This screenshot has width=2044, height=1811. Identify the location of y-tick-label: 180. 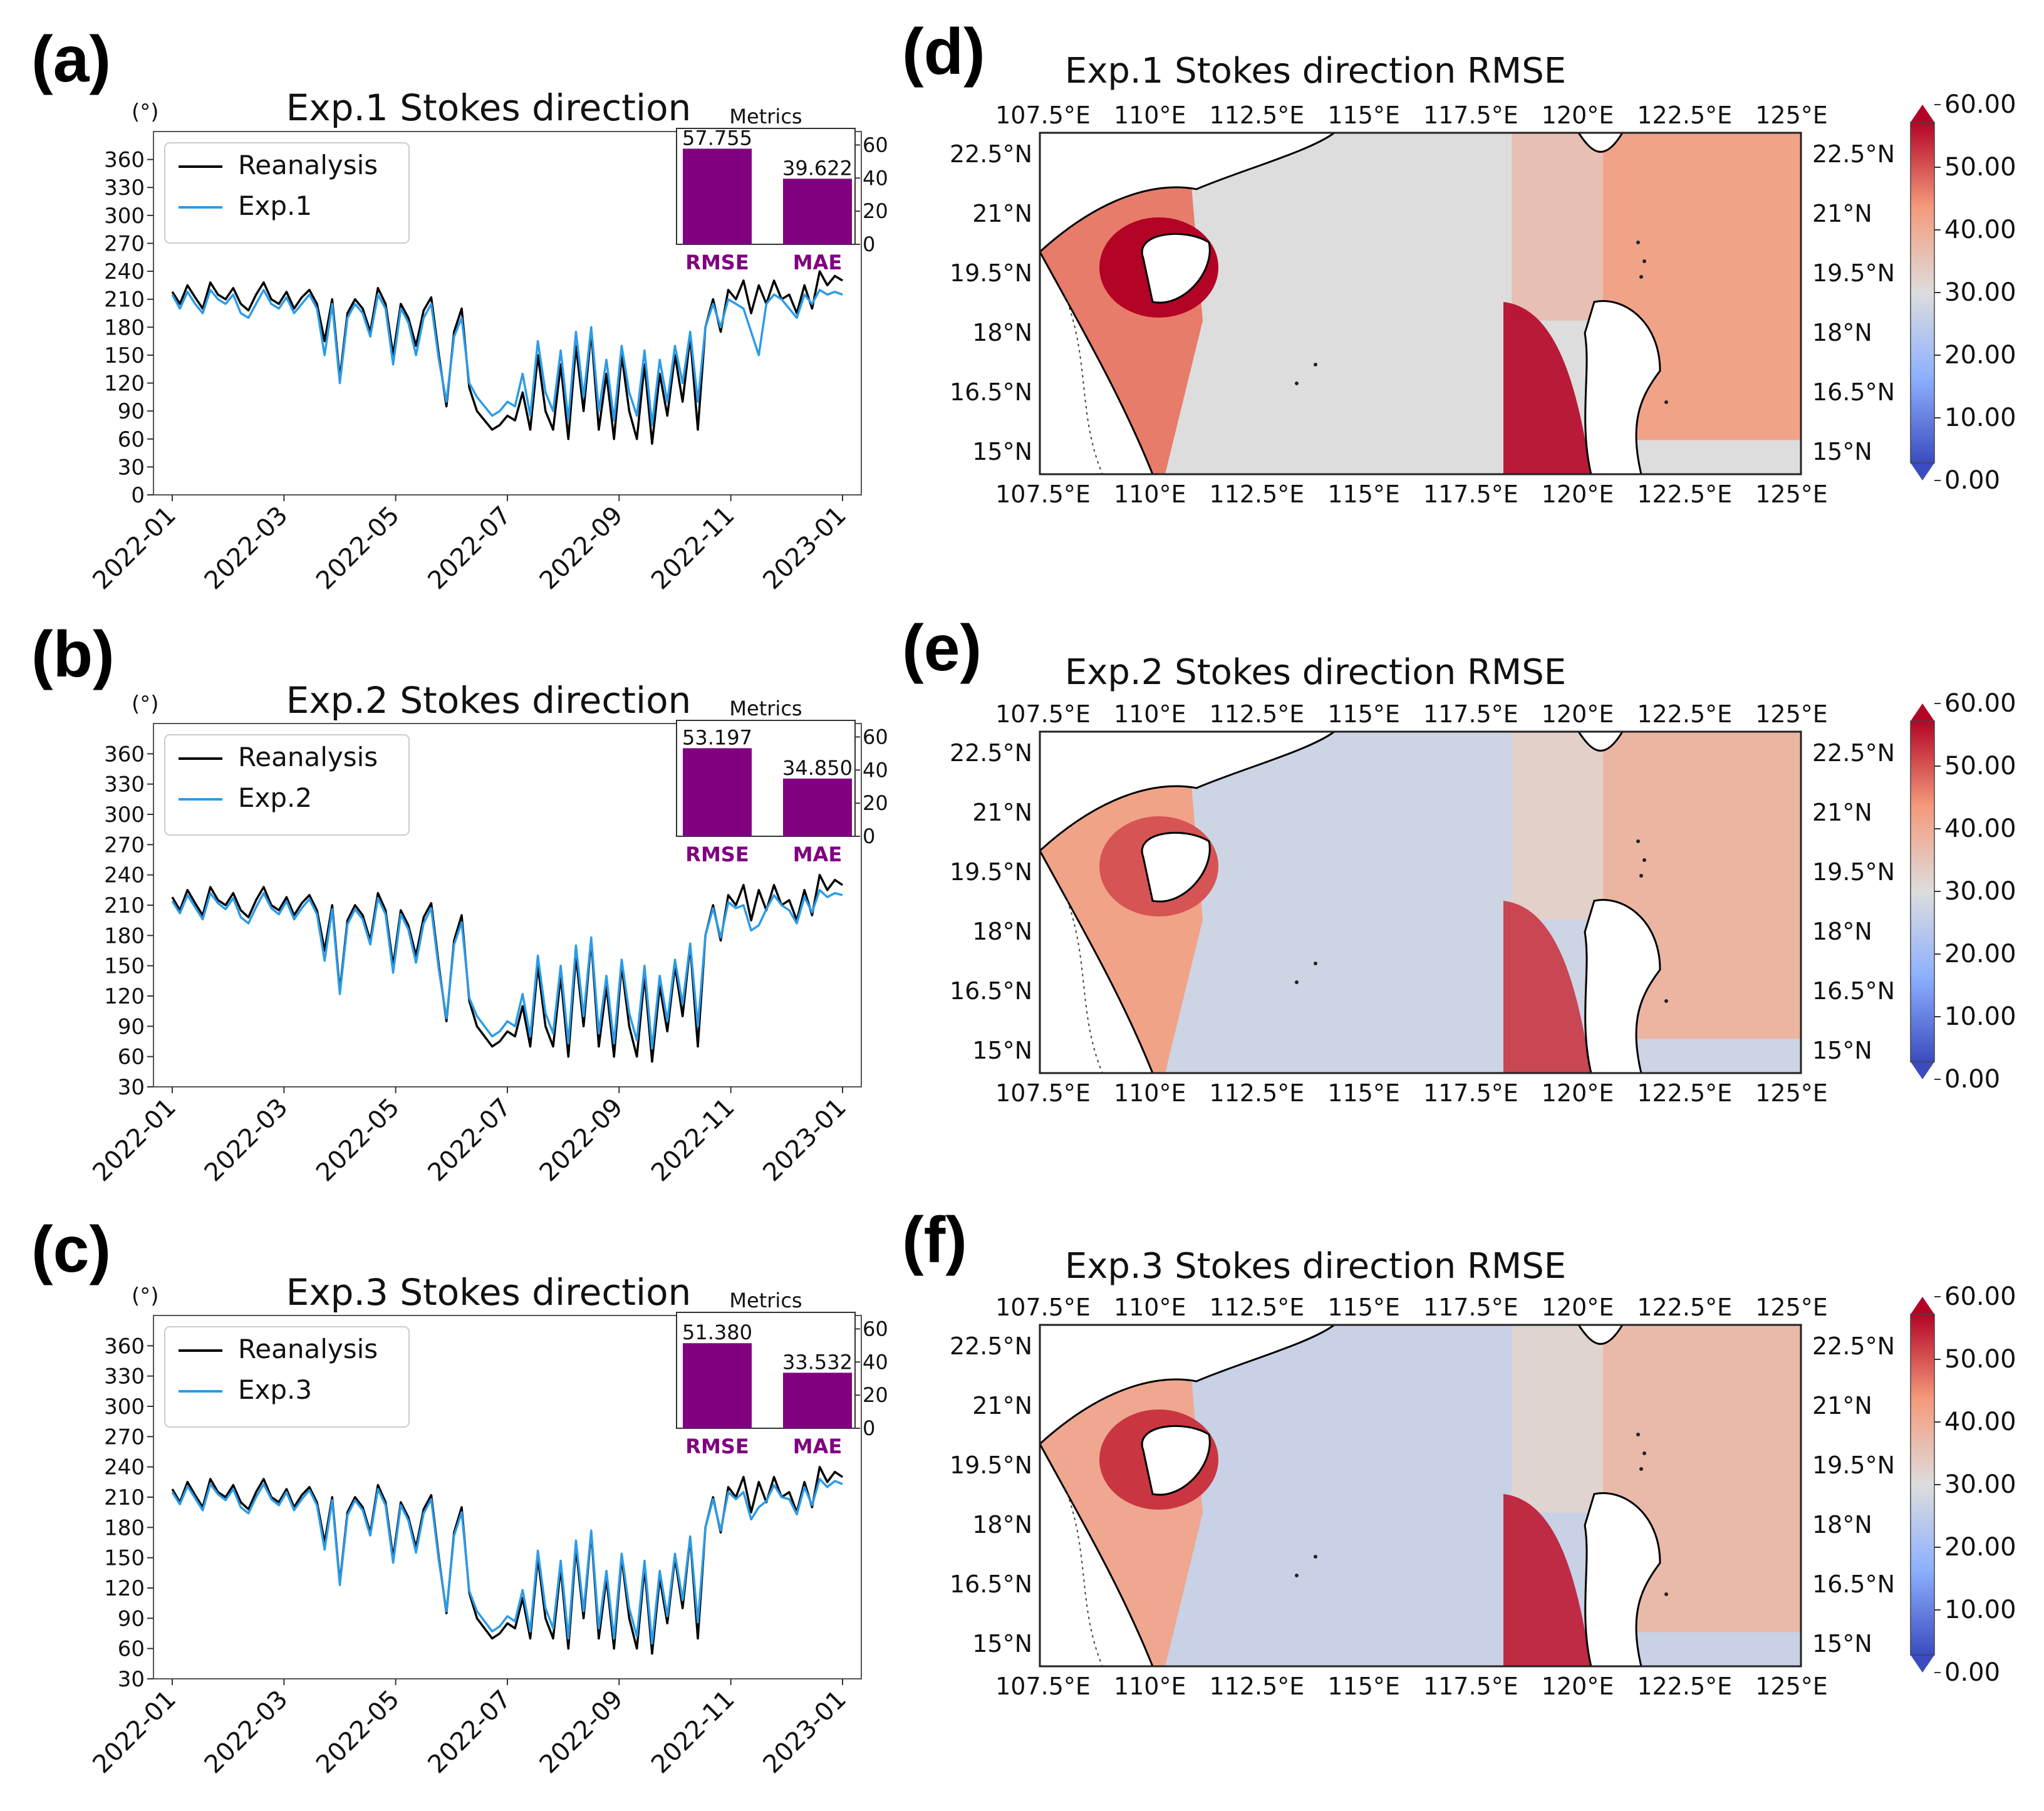
(124, 327).